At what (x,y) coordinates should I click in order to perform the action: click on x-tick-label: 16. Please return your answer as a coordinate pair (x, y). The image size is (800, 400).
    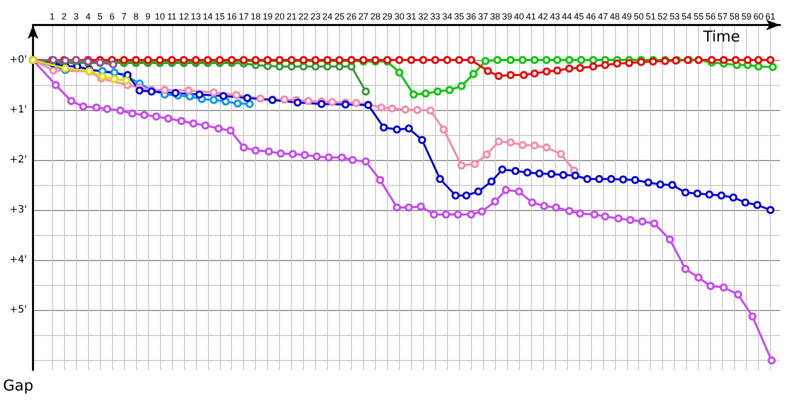
    Looking at the image, I should click on (231, 17).